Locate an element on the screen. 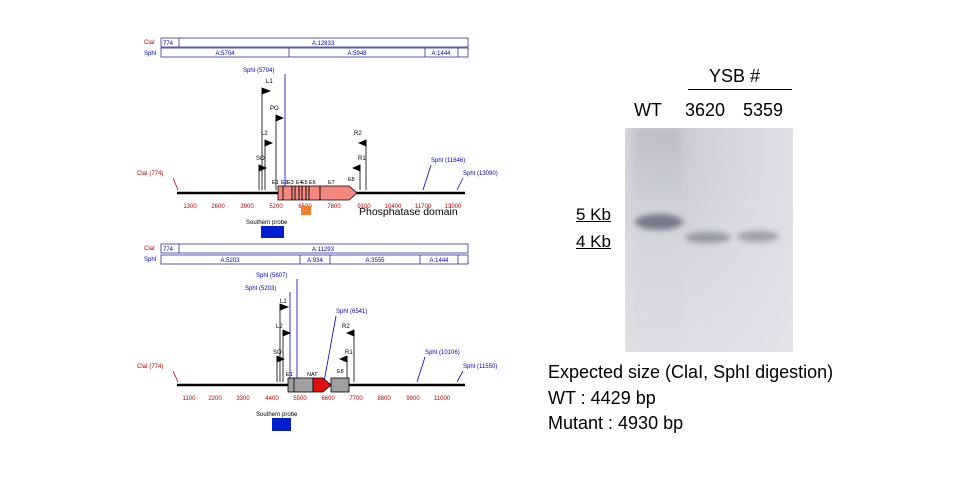 The height and width of the screenshot is (480, 960). wt-tick: 2600 is located at coordinates (218, 207).